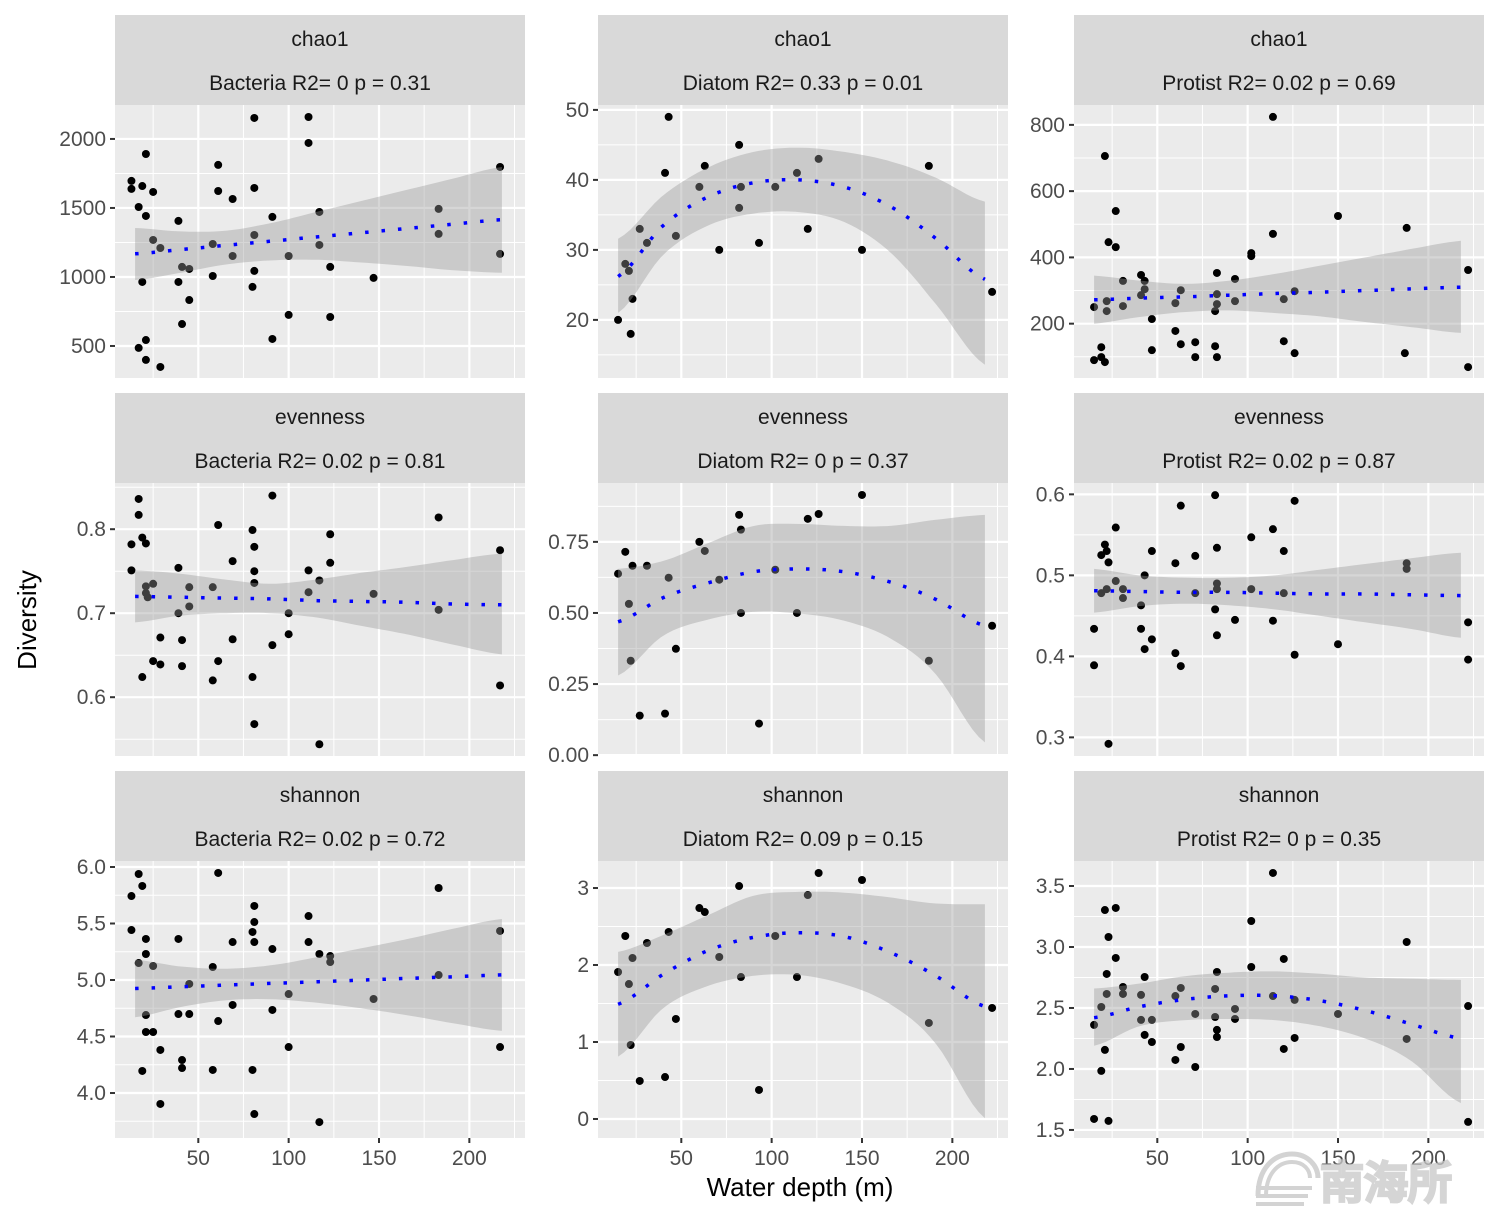 This screenshot has width=1500, height=1219. What do you see at coordinates (800, 1187) in the screenshot?
I see `x-axis-title: Water depth (m)` at bounding box center [800, 1187].